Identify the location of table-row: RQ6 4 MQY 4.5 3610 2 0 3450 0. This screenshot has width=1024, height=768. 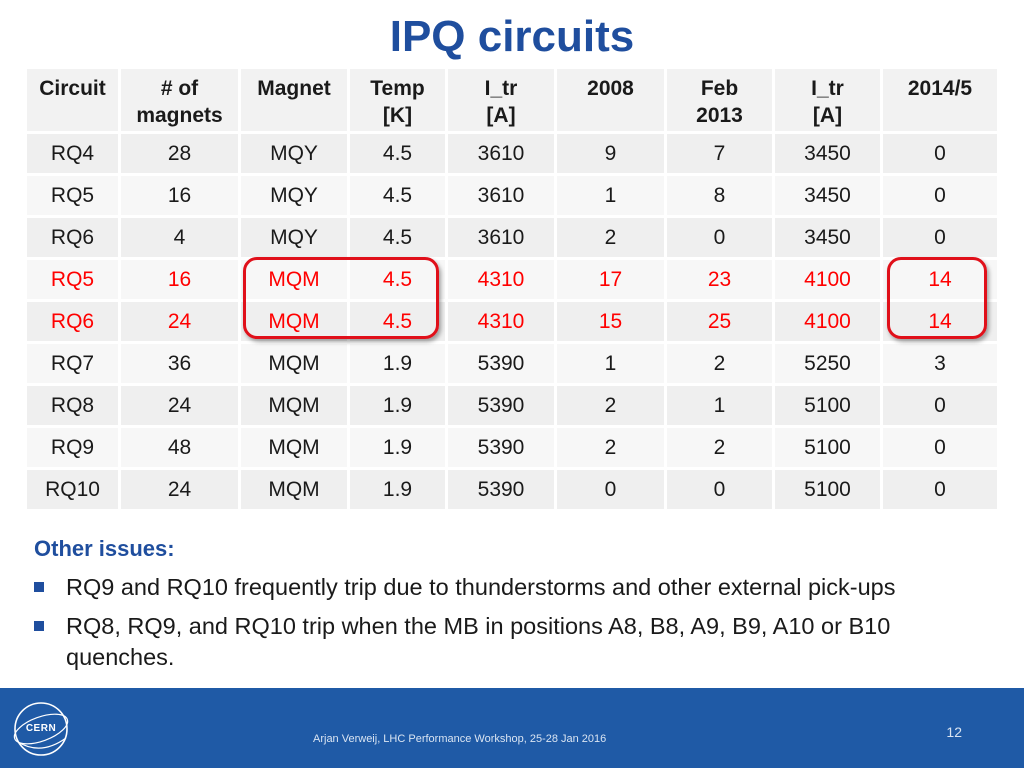
(512, 237).